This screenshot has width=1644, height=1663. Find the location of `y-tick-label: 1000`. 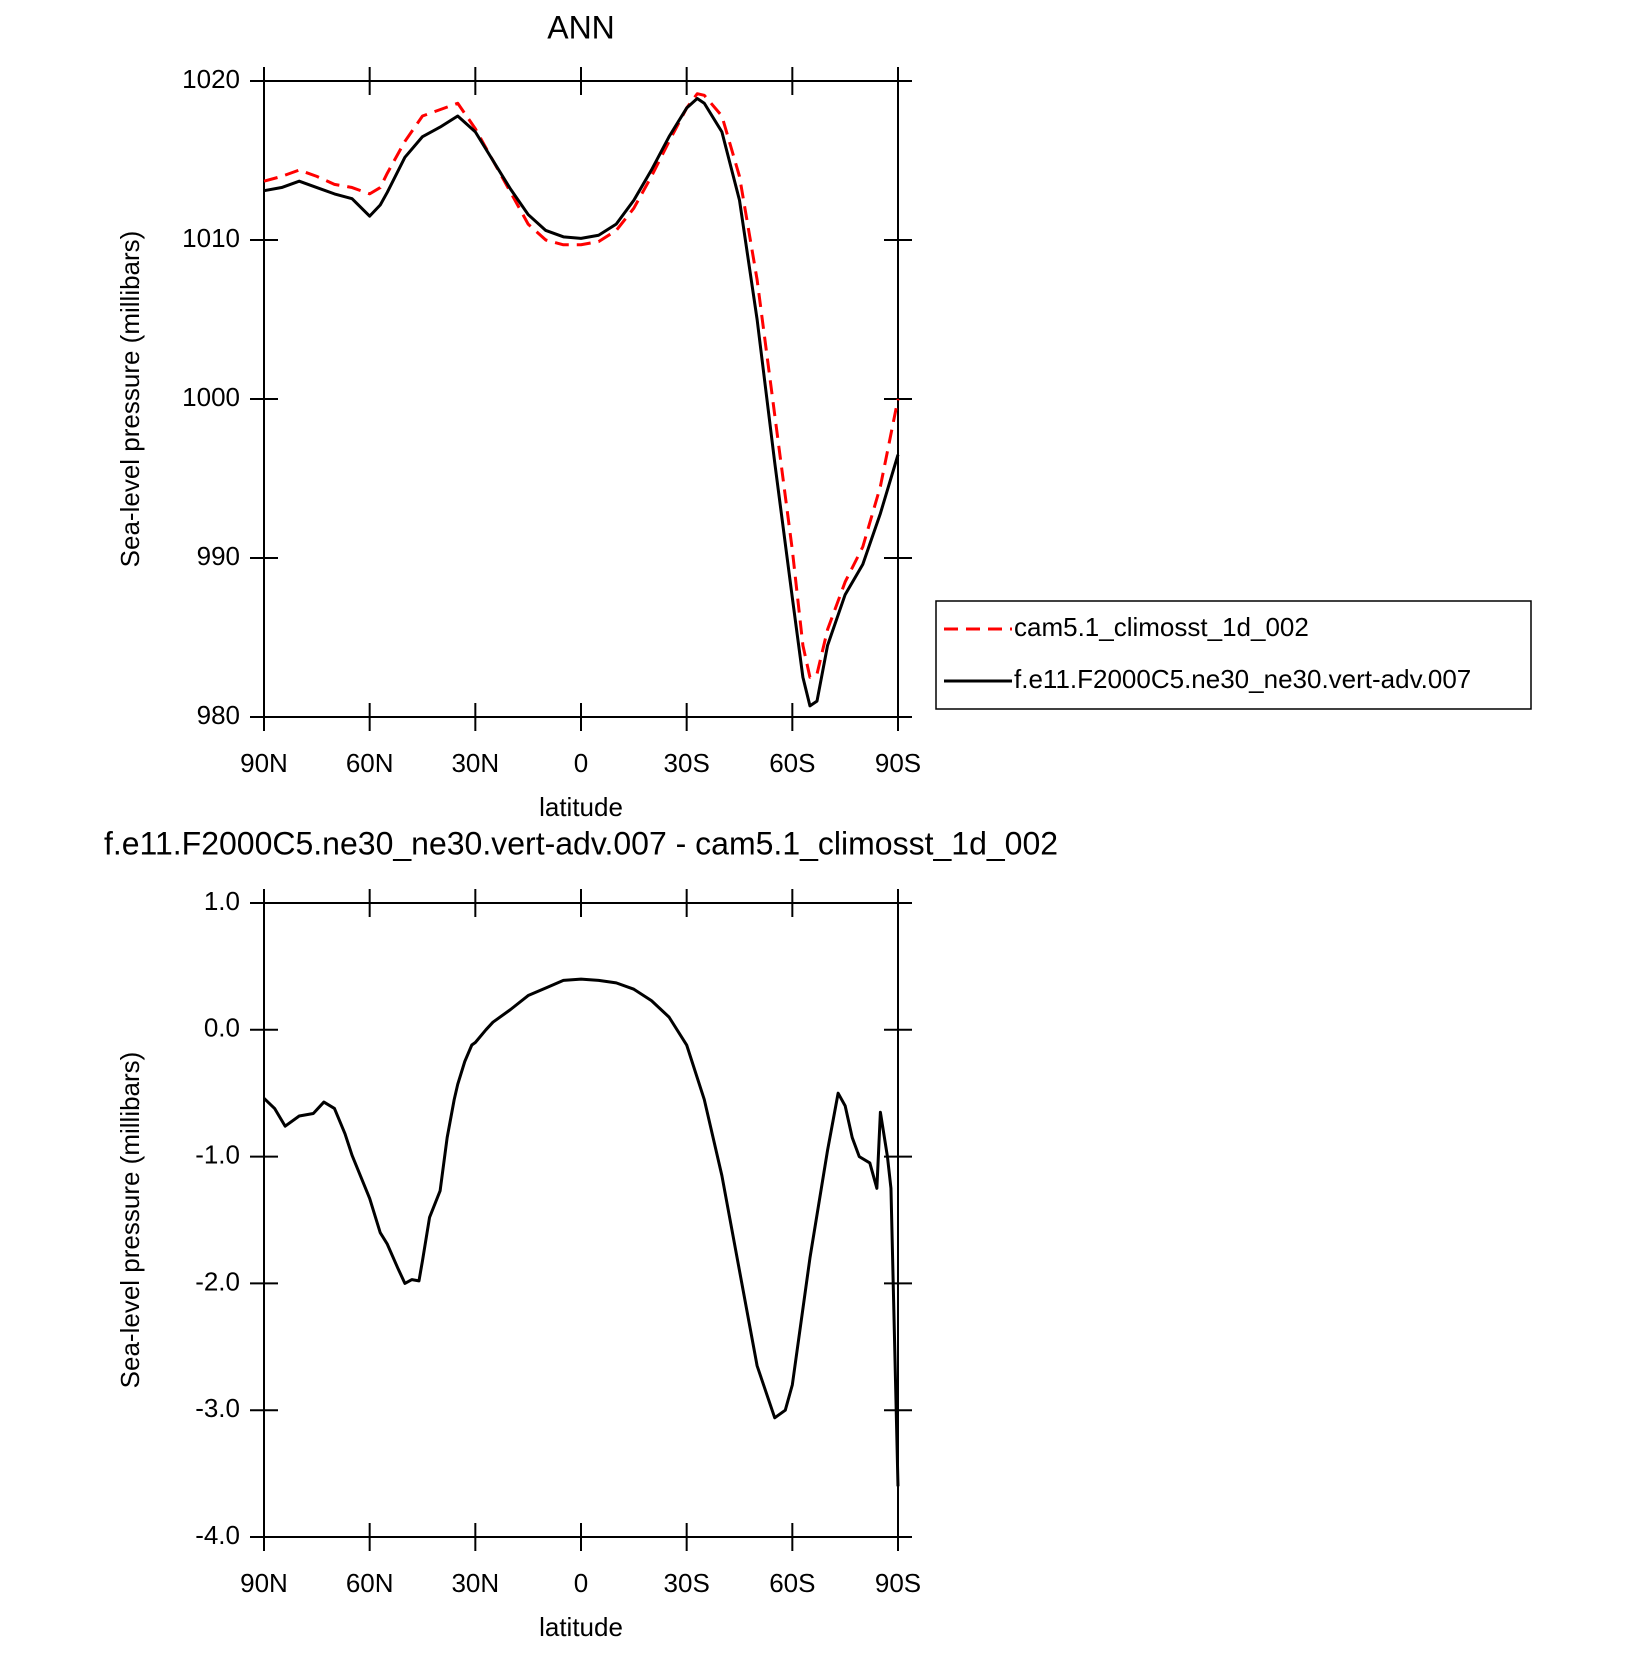

y-tick-label: 1000 is located at coordinates (211, 397).